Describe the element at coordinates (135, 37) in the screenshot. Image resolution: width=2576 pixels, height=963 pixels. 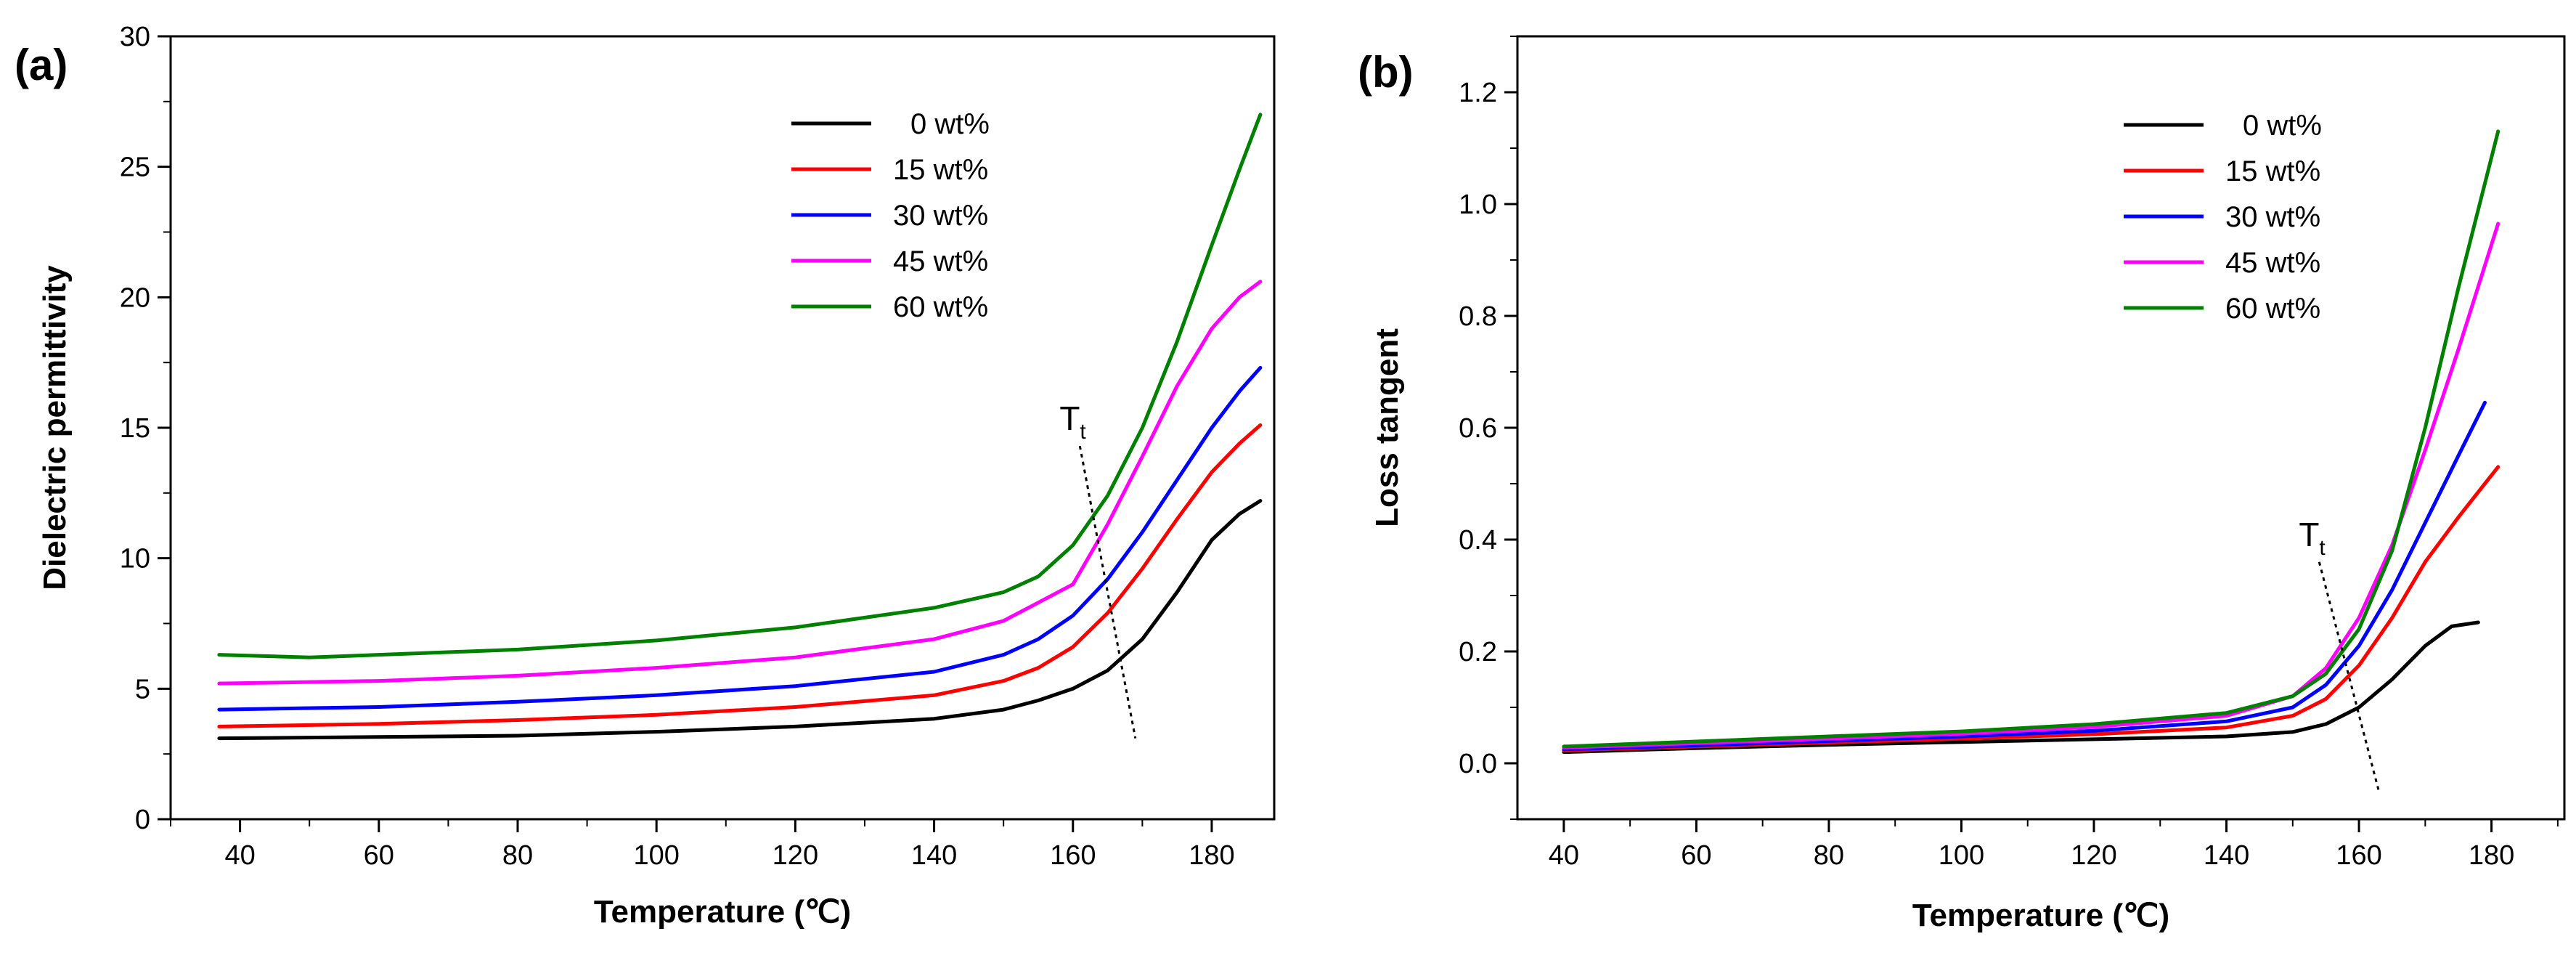
I see `y-tick-label: 30` at that location.